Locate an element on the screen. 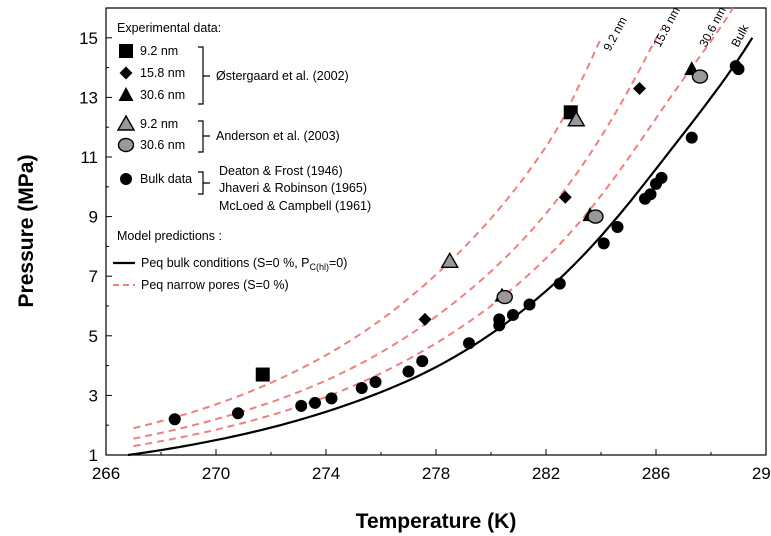  x-tick-label: 290 is located at coordinates (761, 473).